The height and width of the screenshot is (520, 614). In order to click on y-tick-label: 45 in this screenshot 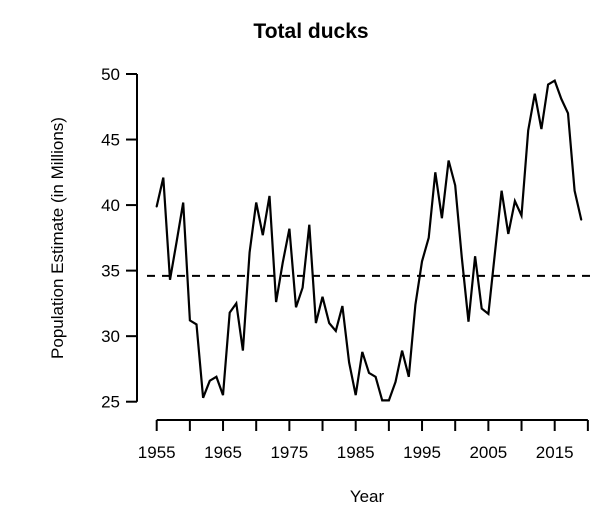, I will do `click(110, 139)`.